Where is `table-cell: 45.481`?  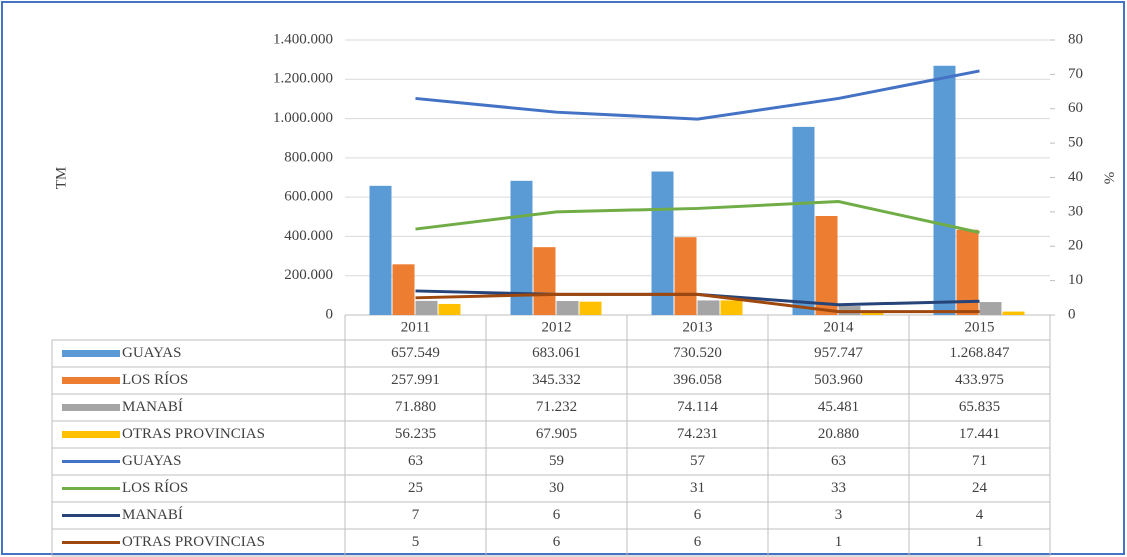
table-cell: 45.481 is located at coordinates (838, 407).